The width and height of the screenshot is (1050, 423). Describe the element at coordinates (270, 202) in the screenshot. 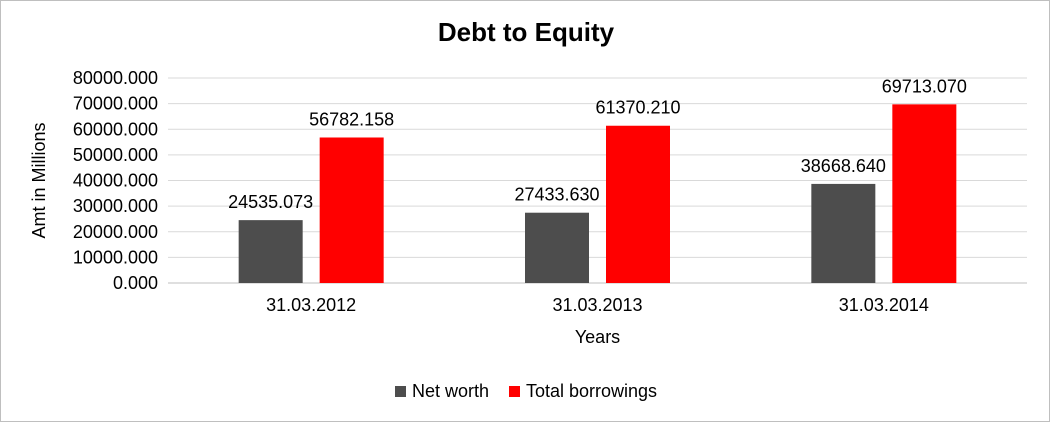

I see `data-label: 24535.073` at that location.